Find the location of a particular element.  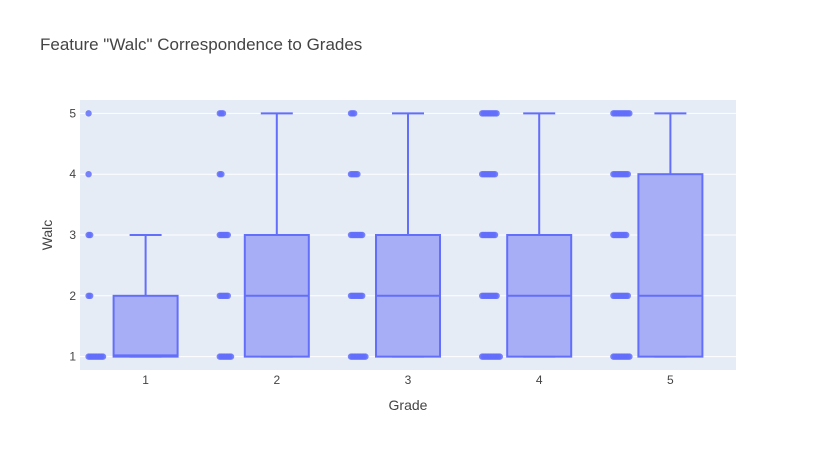

y-tick-label: 4 is located at coordinates (72, 174).